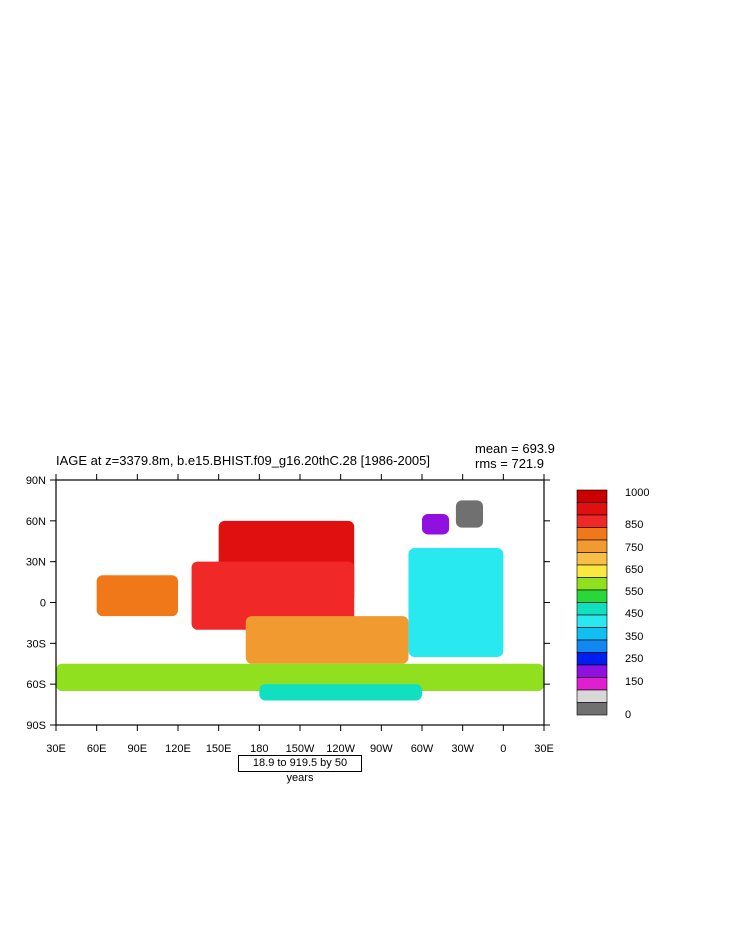 The width and height of the screenshot is (733, 945). I want to click on region-atlantic, so click(456, 602).